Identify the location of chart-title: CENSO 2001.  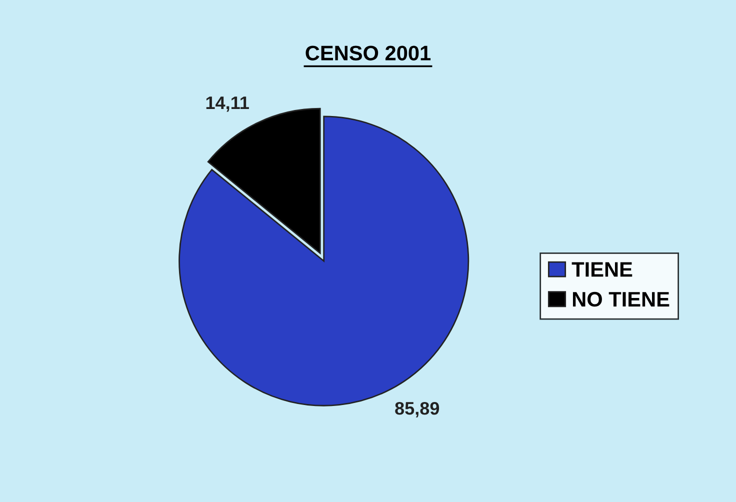
(368, 53).